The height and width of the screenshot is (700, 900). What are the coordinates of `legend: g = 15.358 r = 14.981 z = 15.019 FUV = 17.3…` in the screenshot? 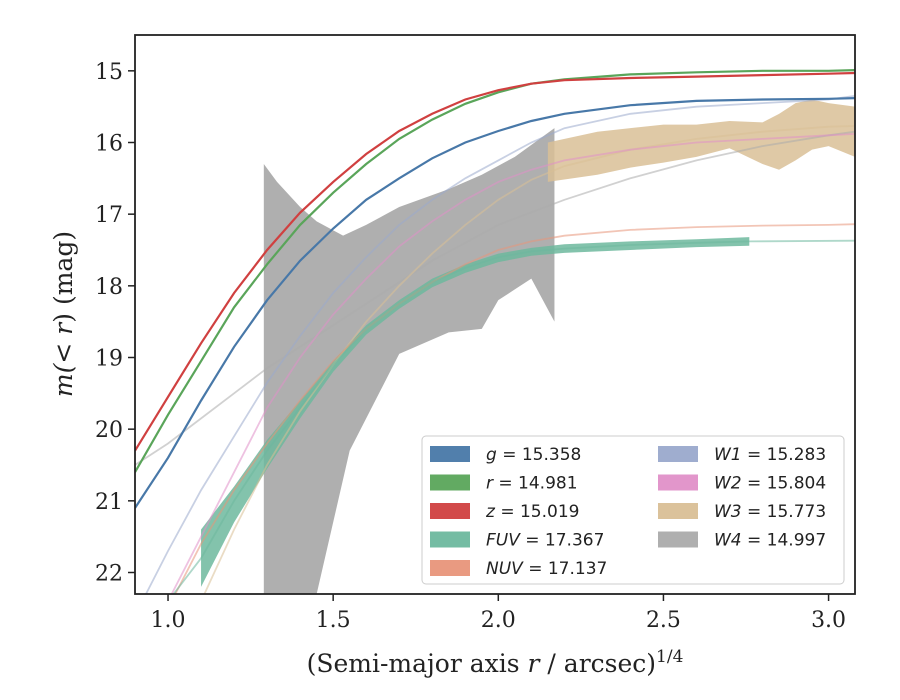 It's located at (633, 510).